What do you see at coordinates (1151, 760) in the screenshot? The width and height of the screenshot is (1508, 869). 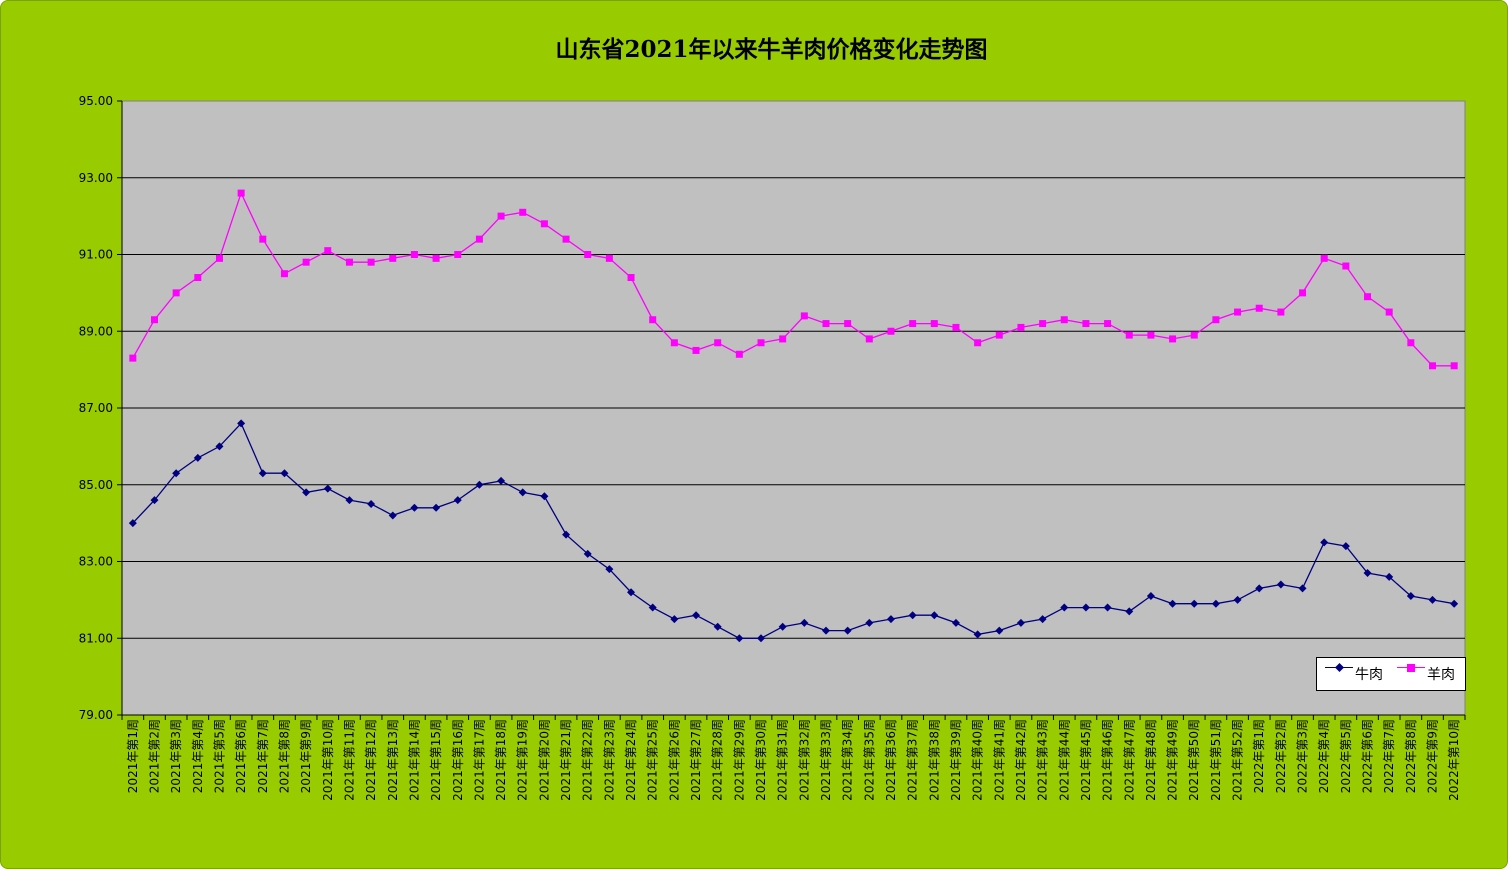 I see `x-tick-label: 2021年第48周` at bounding box center [1151, 760].